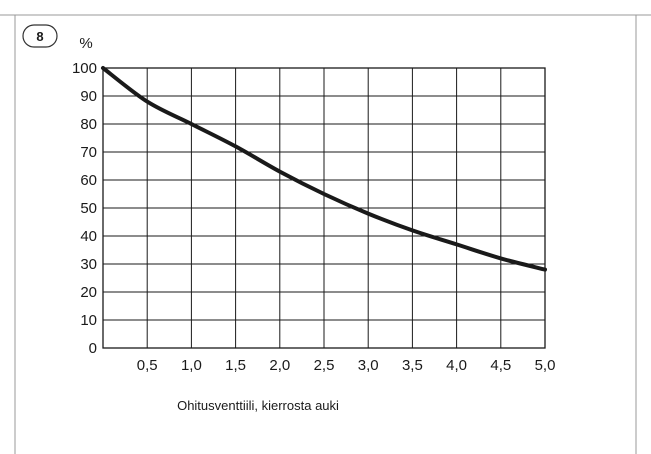 The height and width of the screenshot is (454, 651). Describe the element at coordinates (88, 96) in the screenshot. I see `y-tick-label: 90` at that location.